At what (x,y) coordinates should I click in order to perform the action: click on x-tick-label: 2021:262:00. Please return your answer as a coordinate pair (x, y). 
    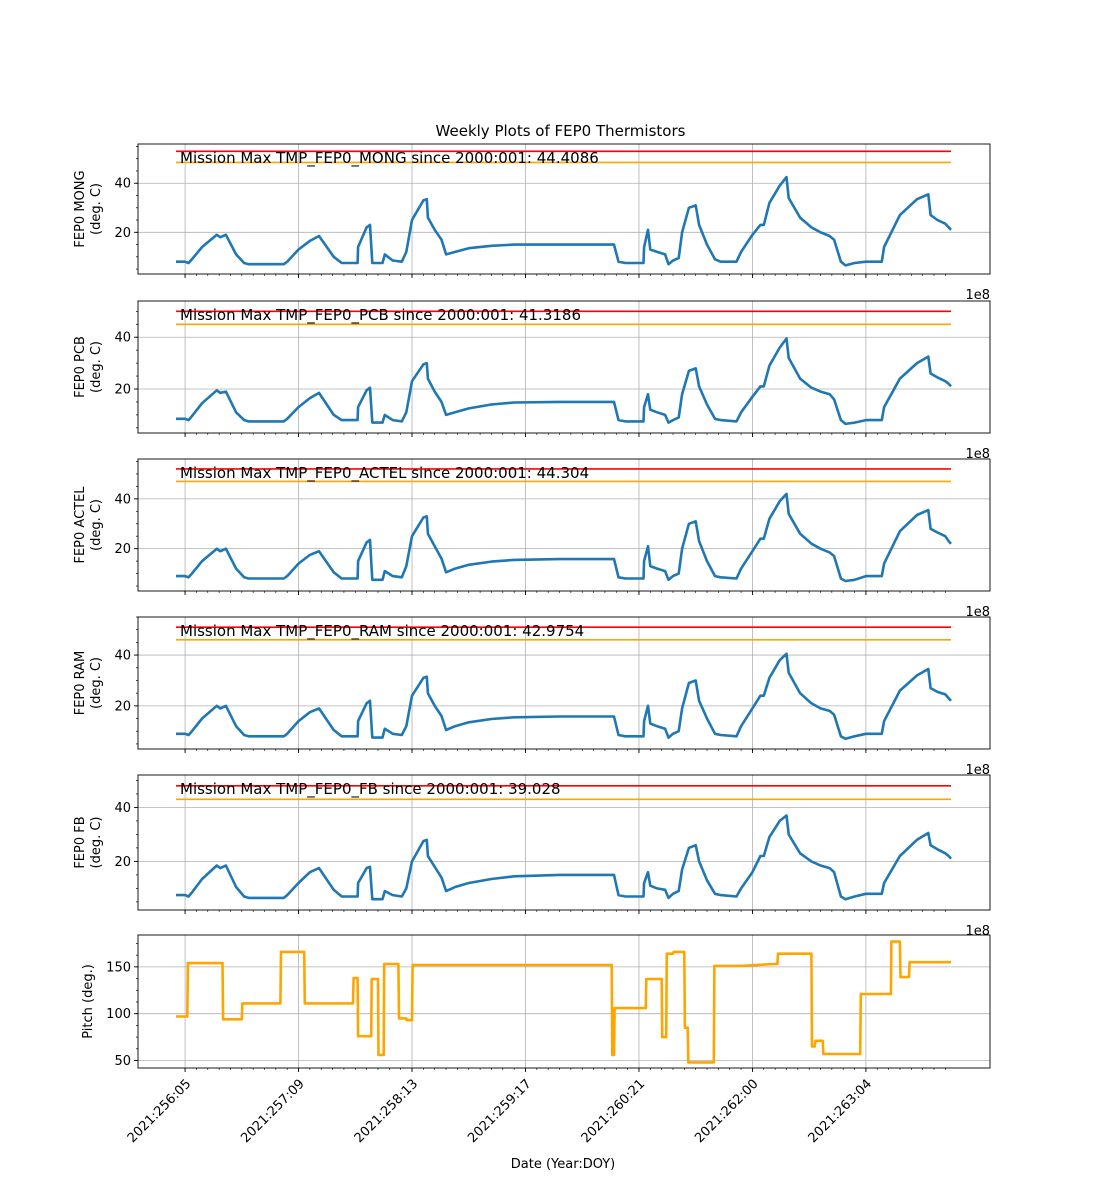
    Looking at the image, I should click on (726, 1111).